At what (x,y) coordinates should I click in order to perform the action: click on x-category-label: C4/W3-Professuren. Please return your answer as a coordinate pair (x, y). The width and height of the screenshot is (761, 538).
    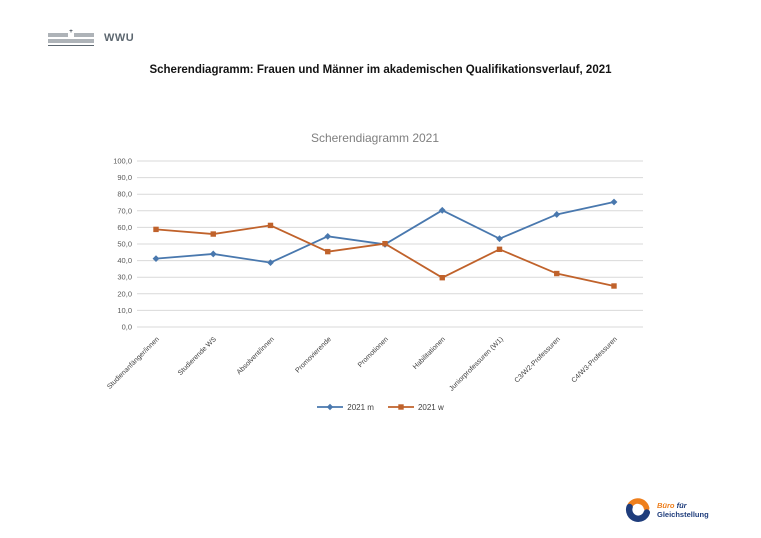
    Looking at the image, I should click on (594, 360).